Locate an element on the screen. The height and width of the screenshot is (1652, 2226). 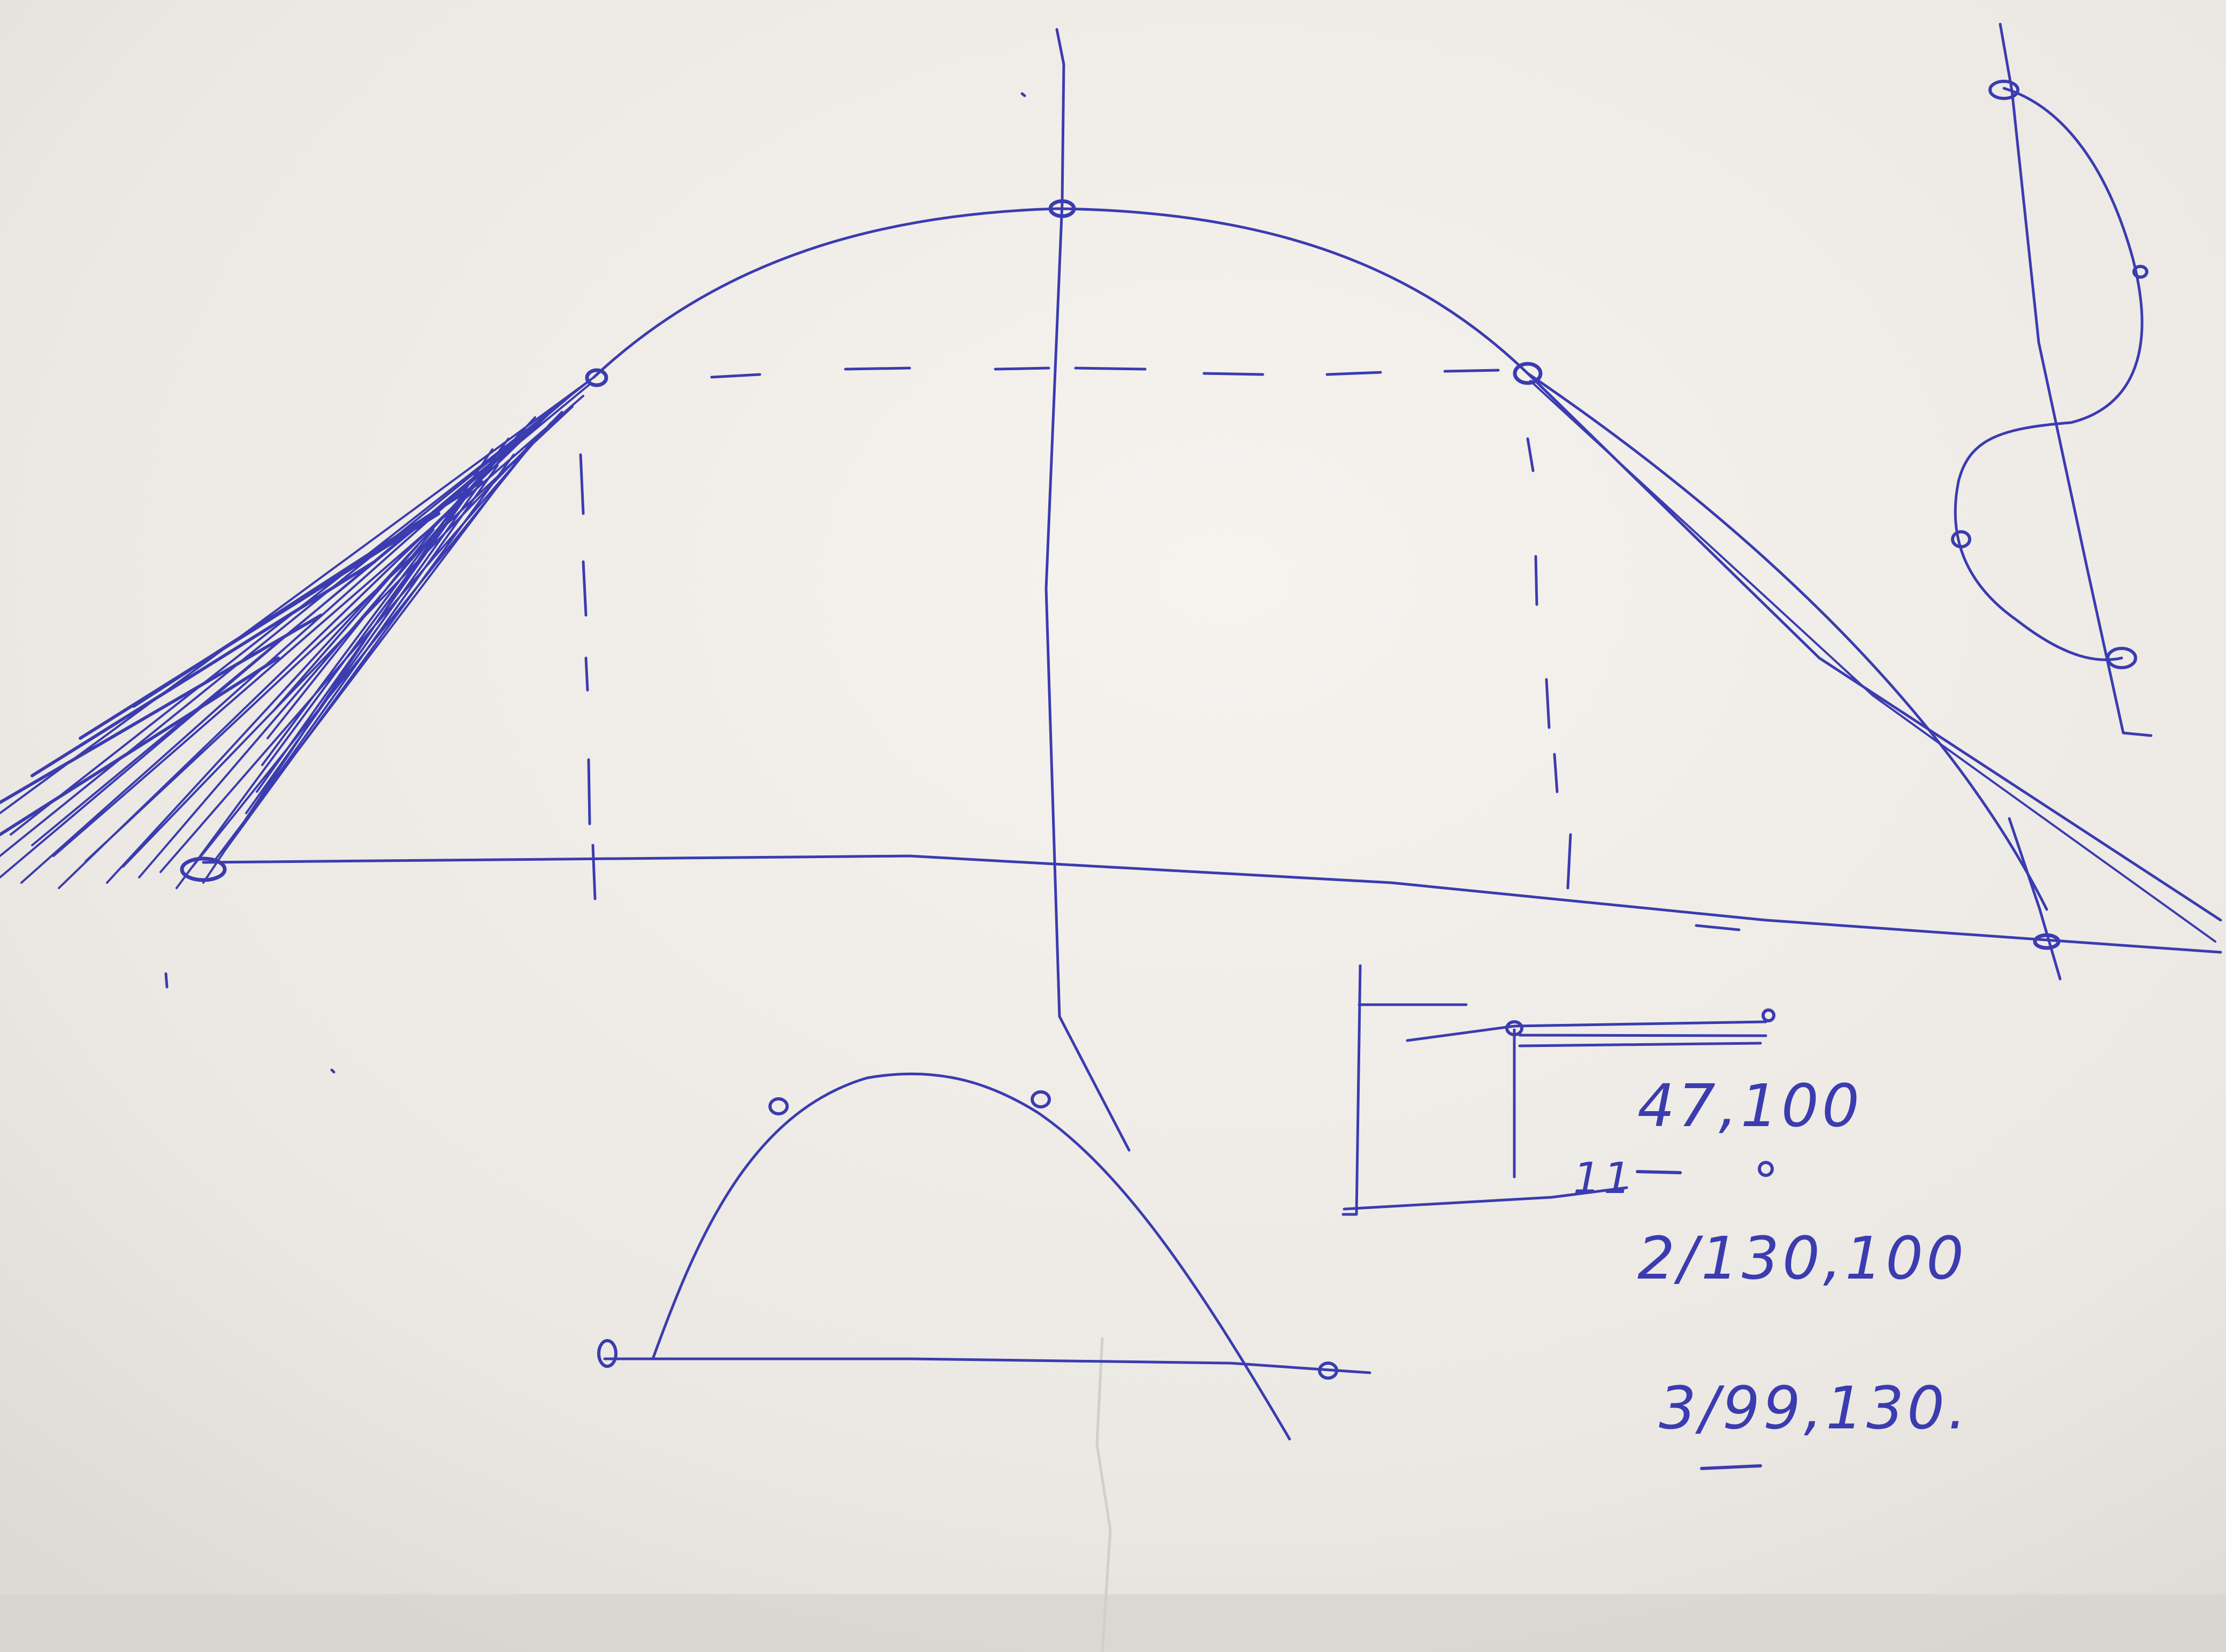
dashed-vertical-guide-right is located at coordinates (1549, 663).